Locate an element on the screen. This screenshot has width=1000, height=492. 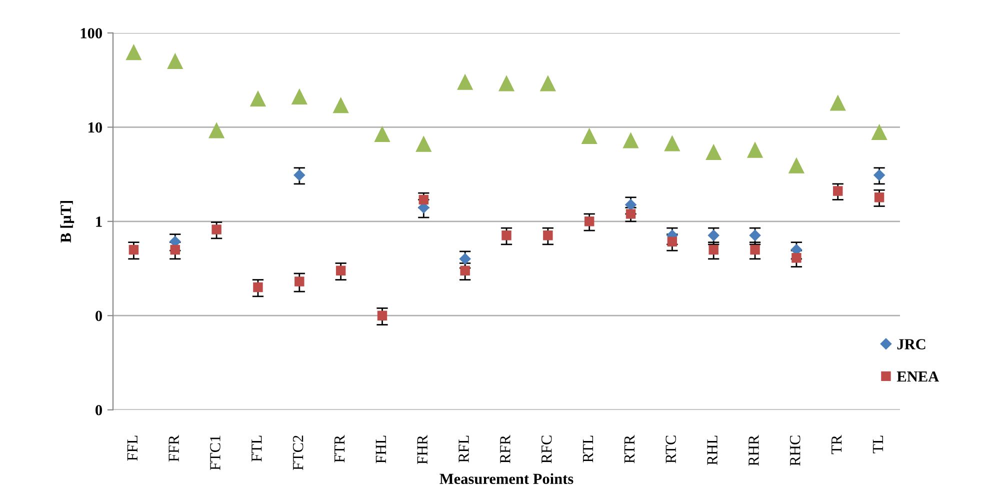
x-tick-label: FTC1 is located at coordinates (215, 453).